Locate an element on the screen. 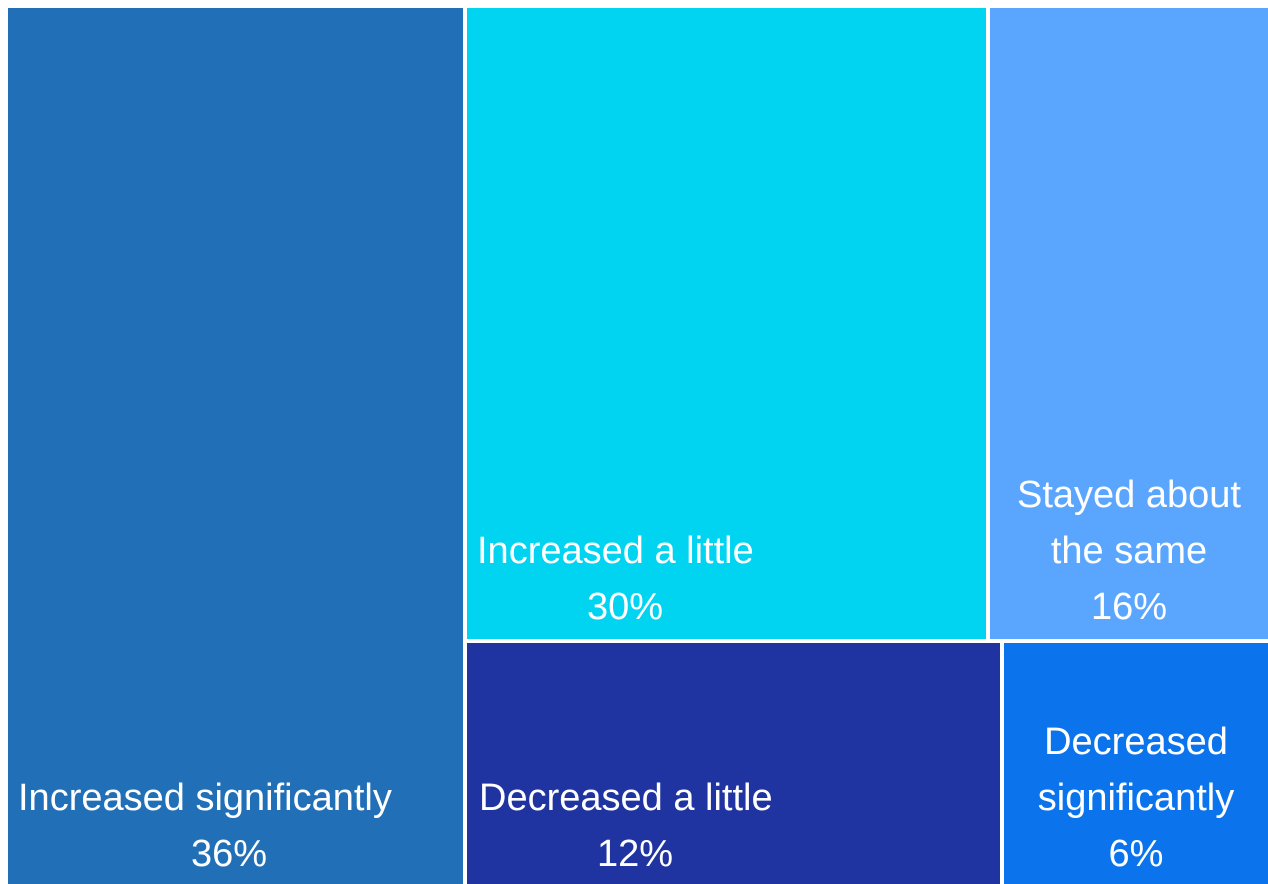  tile-value-label: 30% is located at coordinates (625, 607).